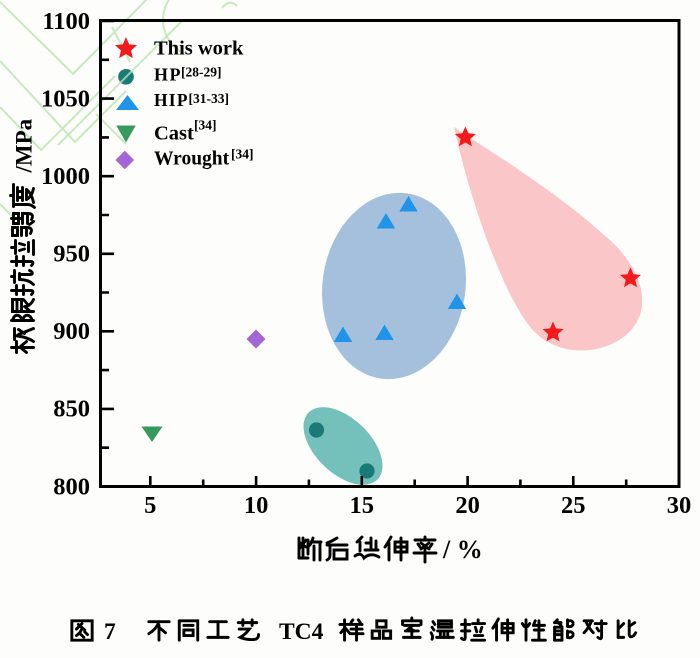 The width and height of the screenshot is (700, 658). I want to click on svg-text: [28-29], so click(201, 72).